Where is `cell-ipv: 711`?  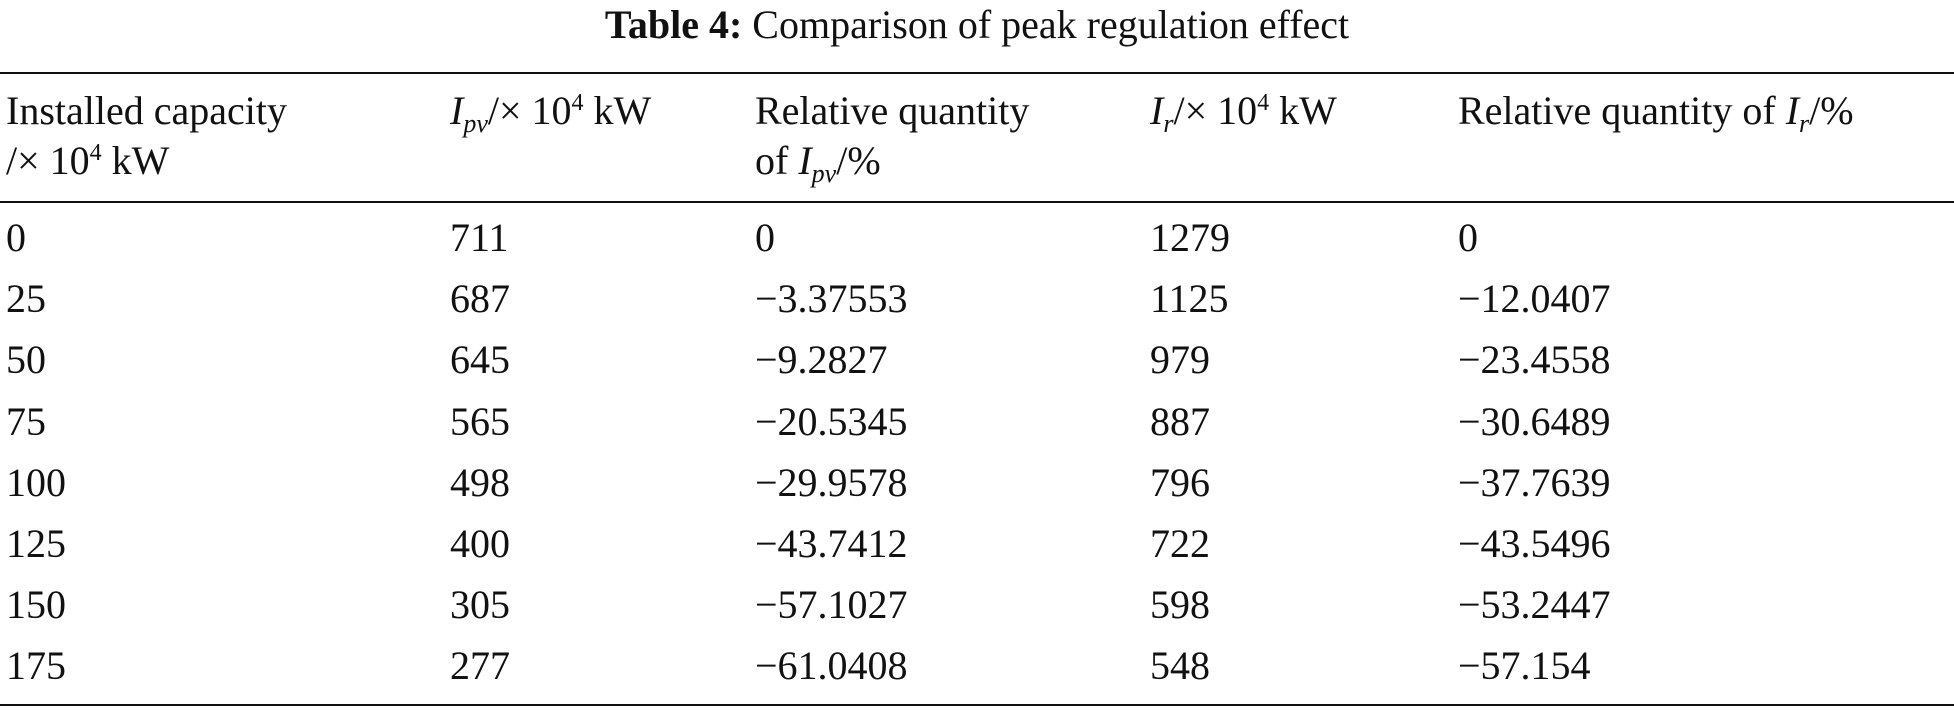
cell-ipv: 711 is located at coordinates (479, 237).